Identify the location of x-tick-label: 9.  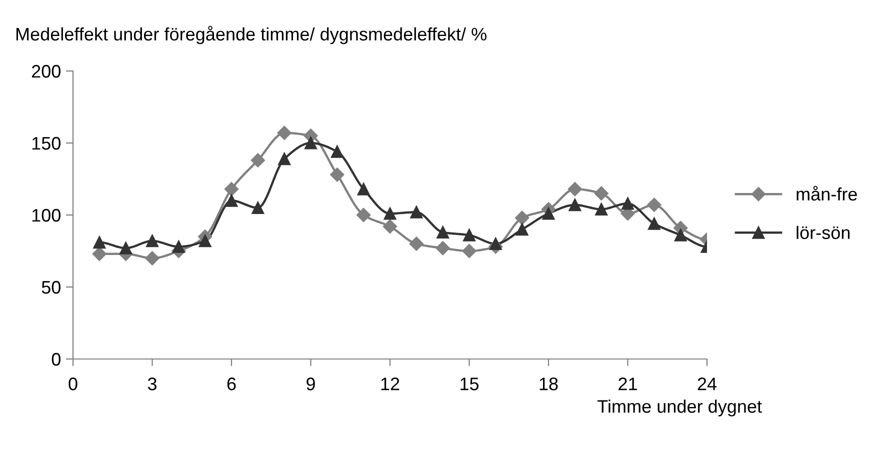
(310, 384).